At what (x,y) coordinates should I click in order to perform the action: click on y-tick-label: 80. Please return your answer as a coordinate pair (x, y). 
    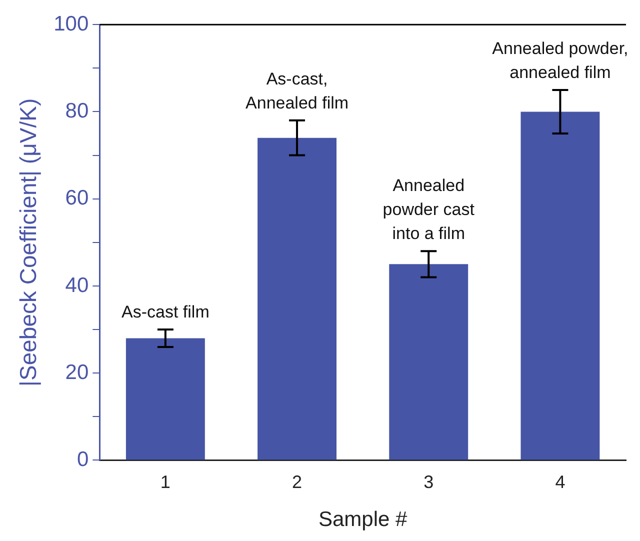
    Looking at the image, I should click on (77, 111).